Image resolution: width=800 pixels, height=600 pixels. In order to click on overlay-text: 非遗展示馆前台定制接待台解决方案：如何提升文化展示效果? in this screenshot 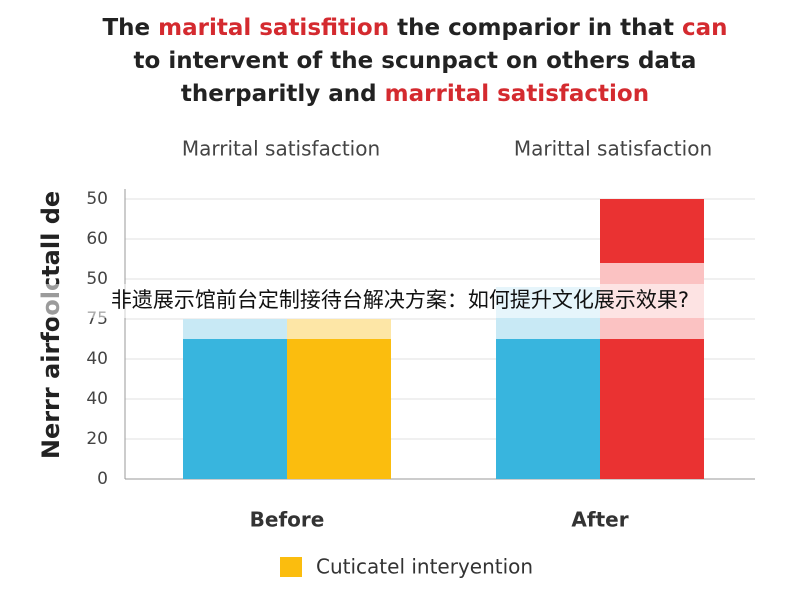, I will do `click(400, 300)`.